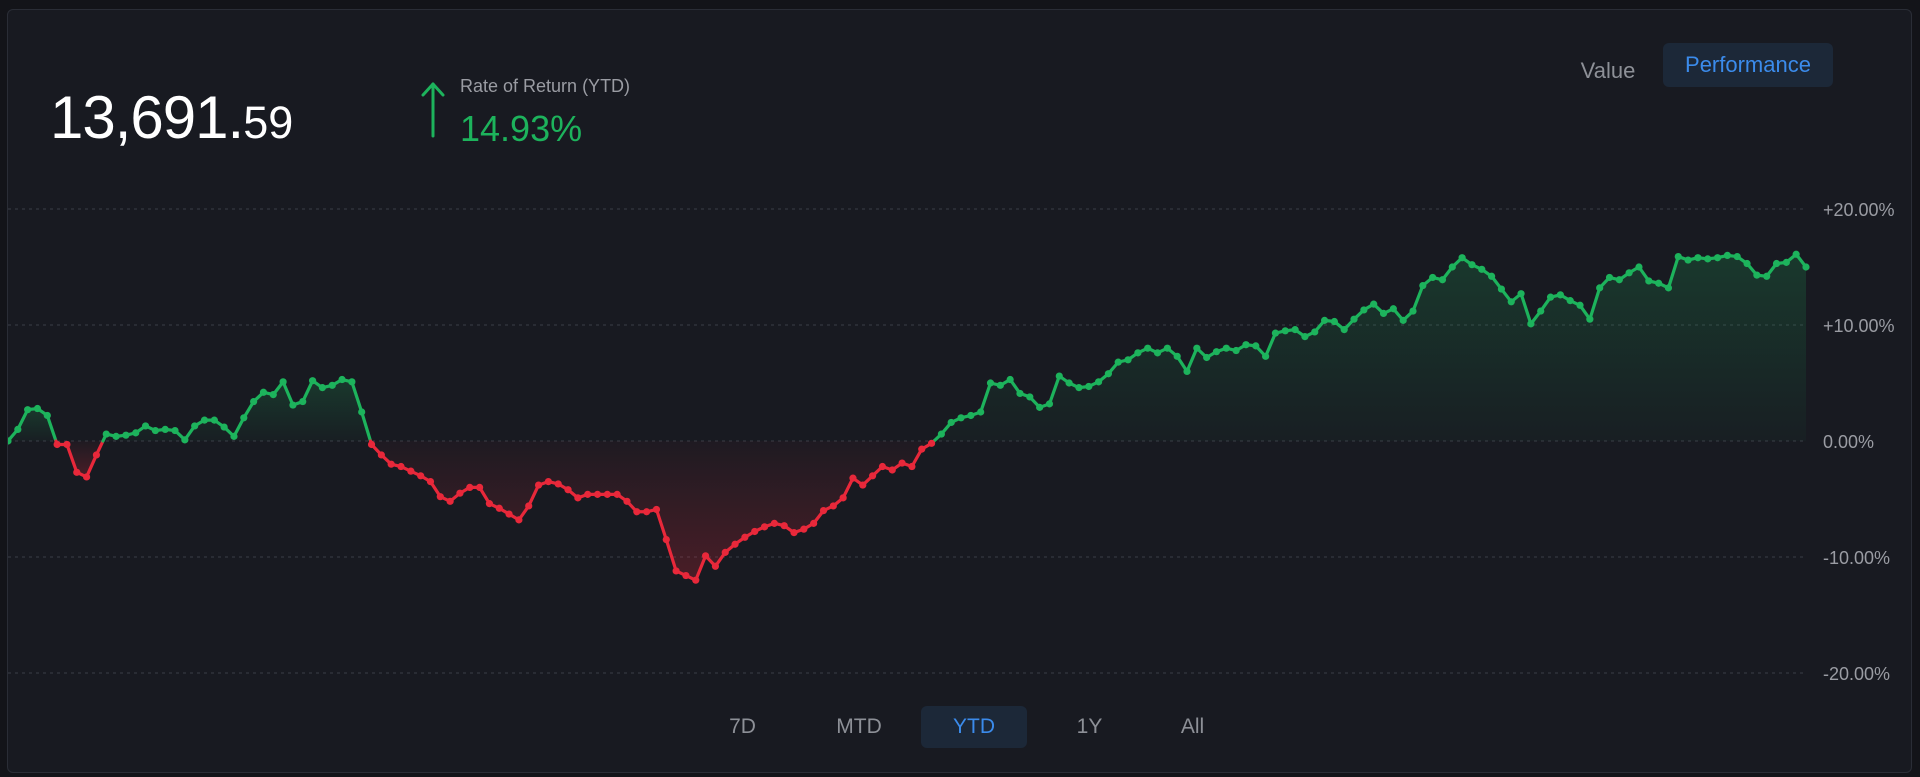  Describe the element at coordinates (171, 118) in the screenshot. I see `portfolio-value: 13,691.59` at that location.